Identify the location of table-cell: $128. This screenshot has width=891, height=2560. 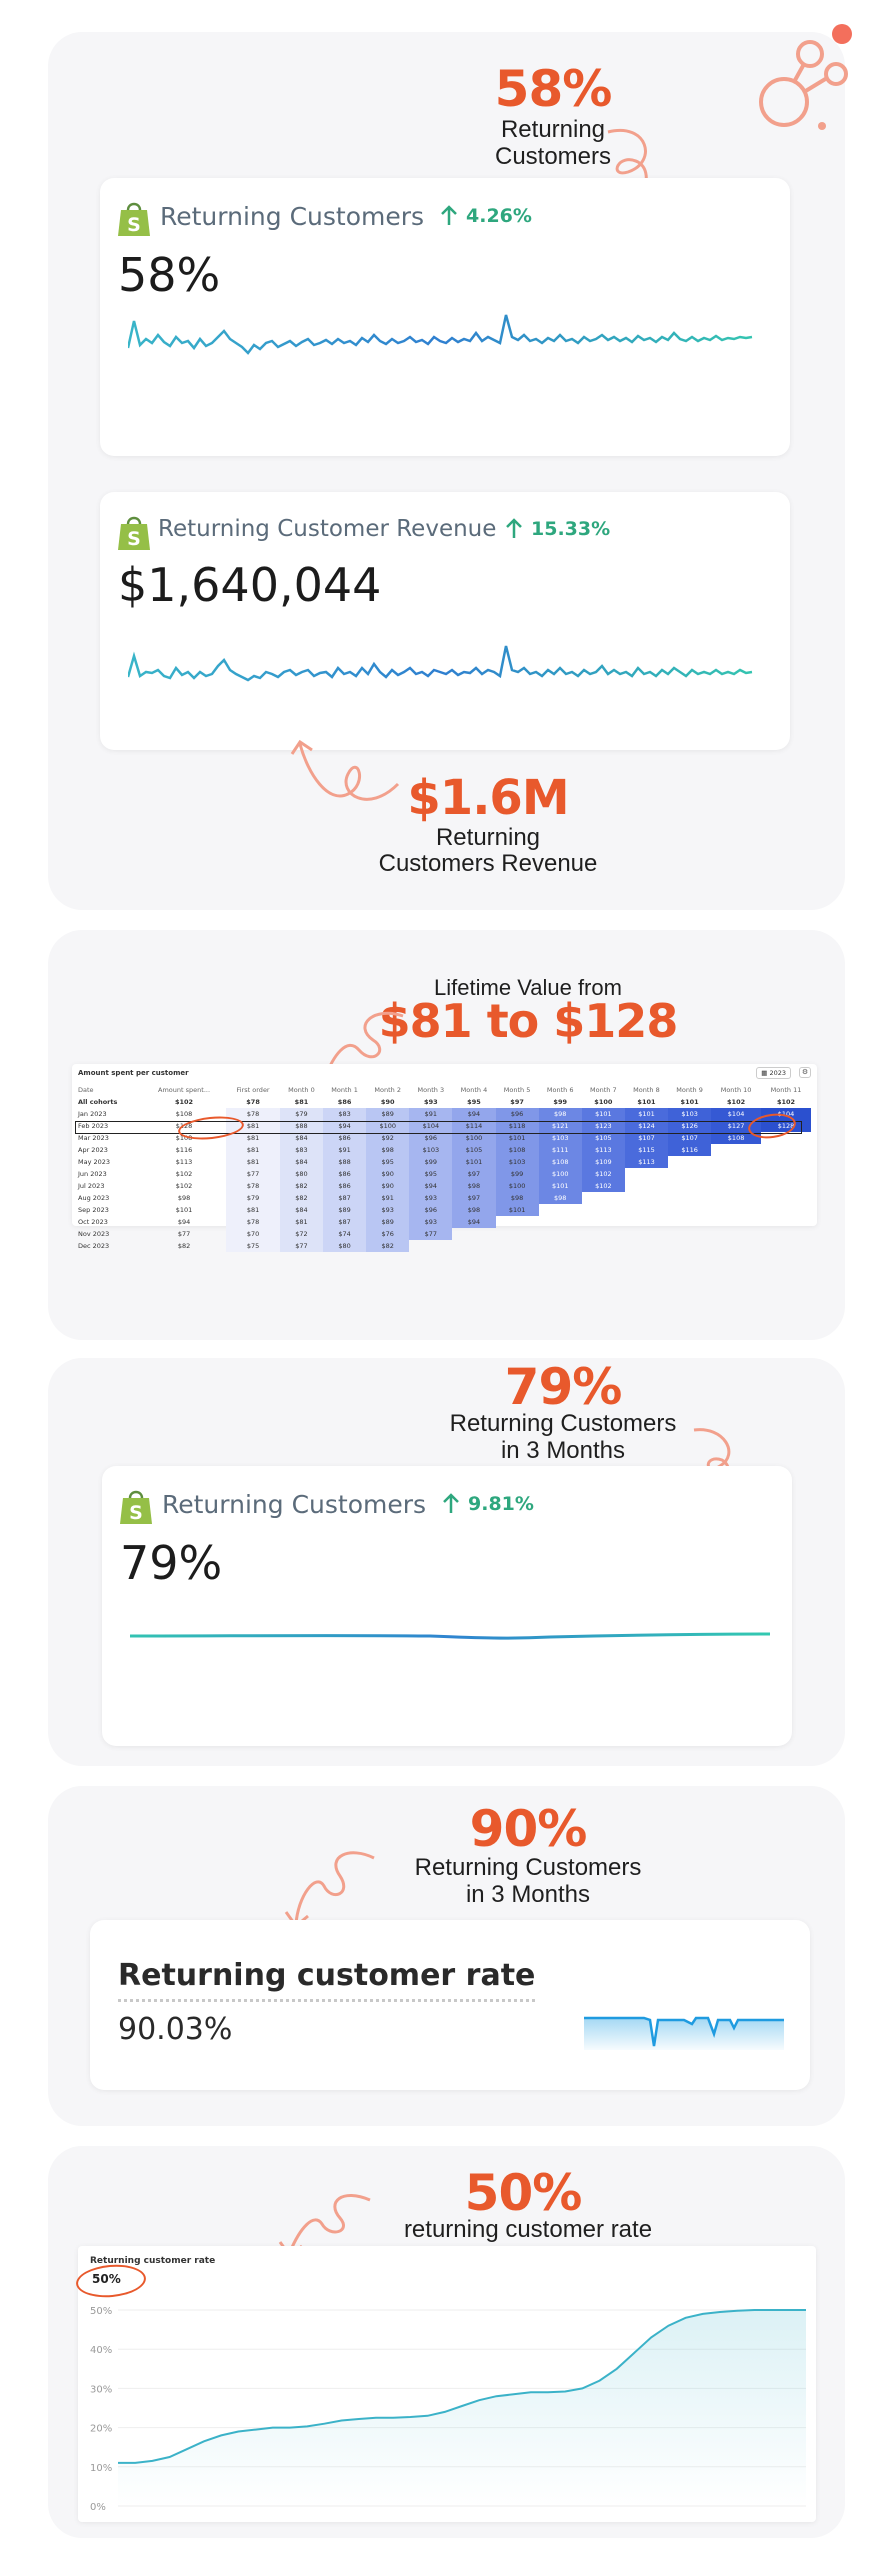
(786, 1126).